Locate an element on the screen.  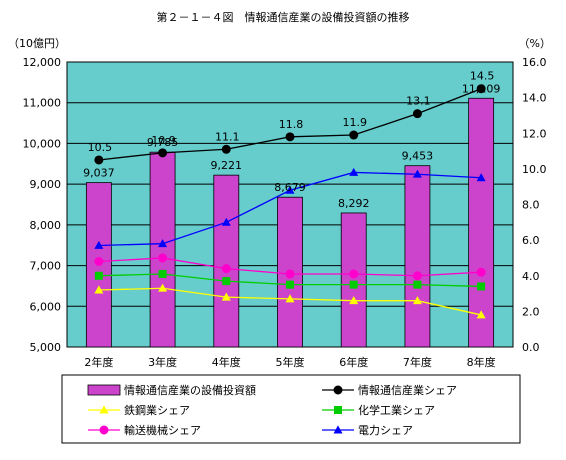
x-axis-tick-label: 6年度 is located at coordinates (353, 362).